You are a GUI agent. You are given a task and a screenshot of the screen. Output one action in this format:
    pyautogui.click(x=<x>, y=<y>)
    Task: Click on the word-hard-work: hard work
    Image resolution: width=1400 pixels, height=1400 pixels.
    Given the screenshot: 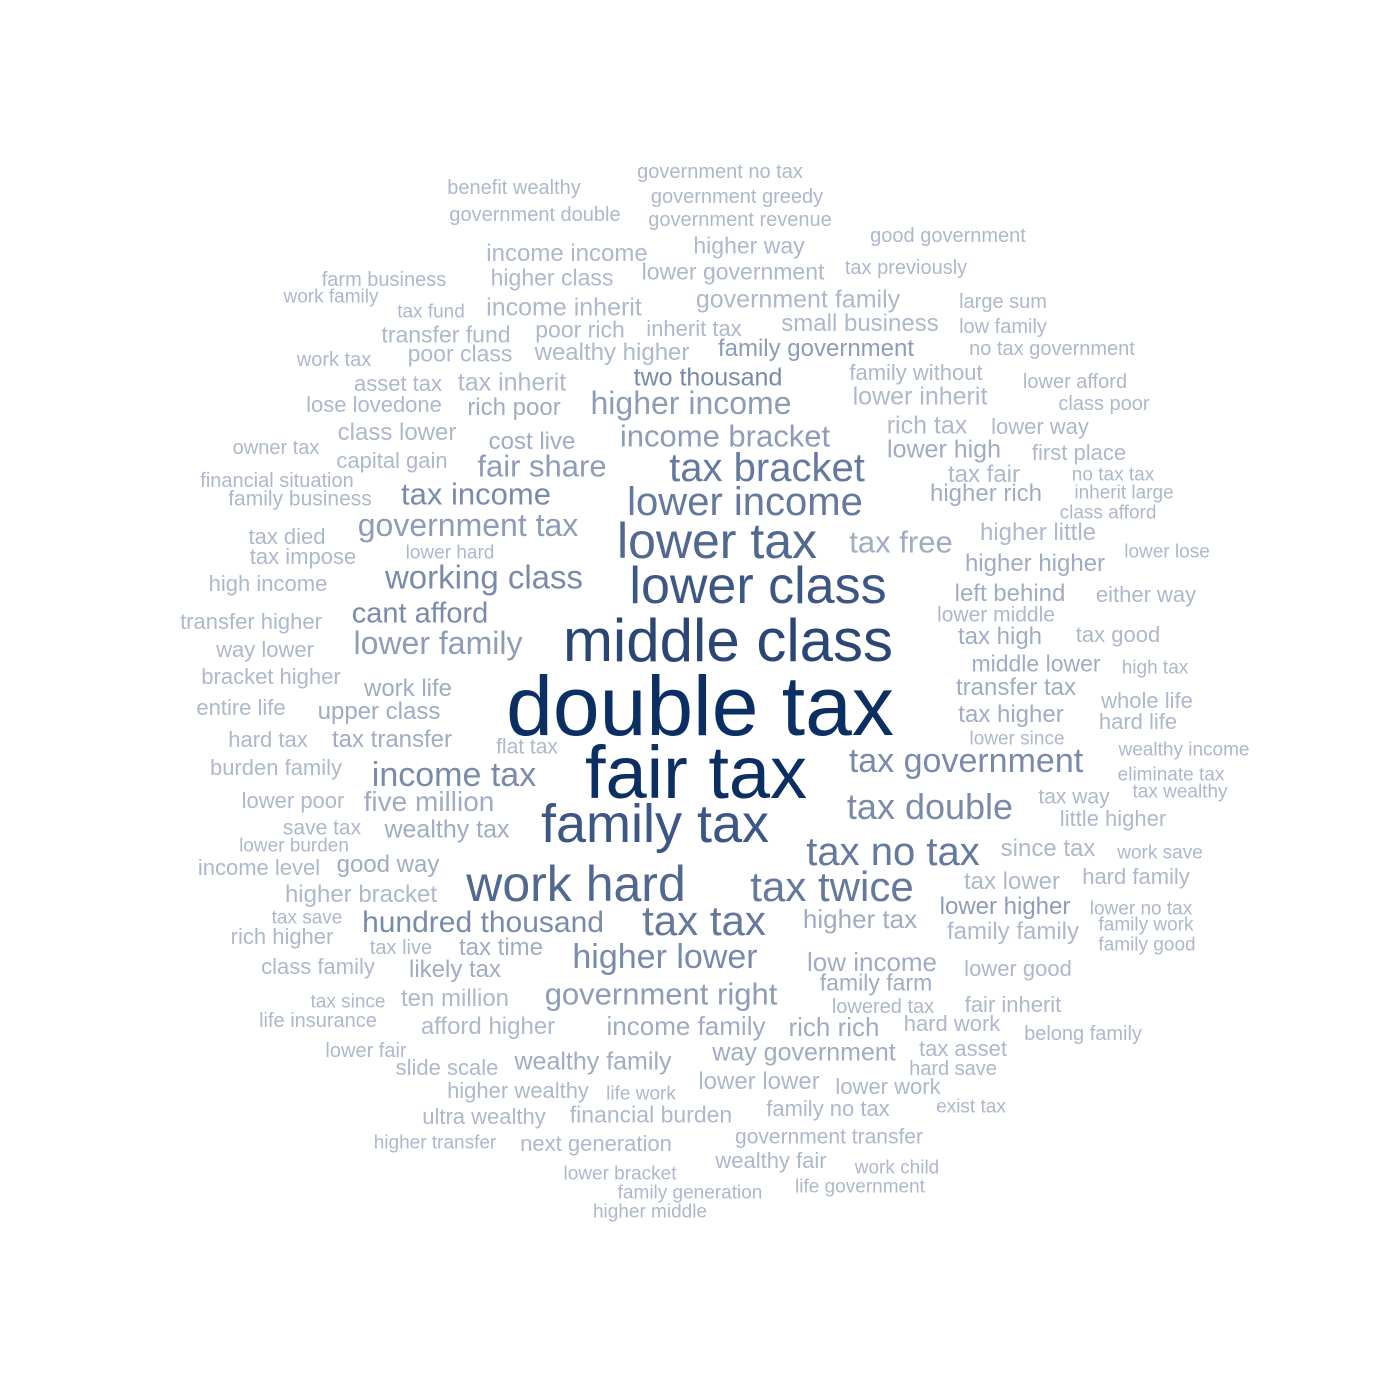 What is the action you would take?
    pyautogui.click(x=952, y=1023)
    